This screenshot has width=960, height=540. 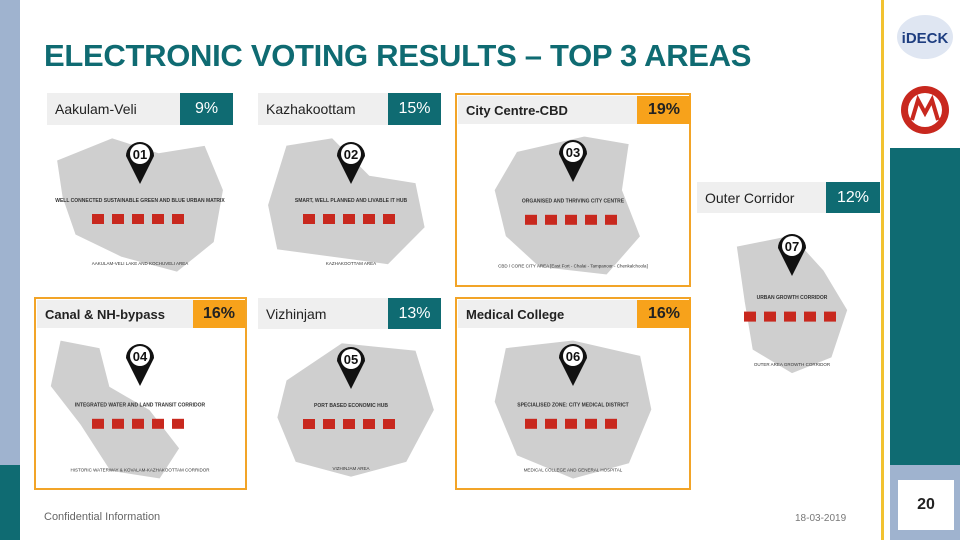 I want to click on logo-swoosh, so click(x=925, y=37).